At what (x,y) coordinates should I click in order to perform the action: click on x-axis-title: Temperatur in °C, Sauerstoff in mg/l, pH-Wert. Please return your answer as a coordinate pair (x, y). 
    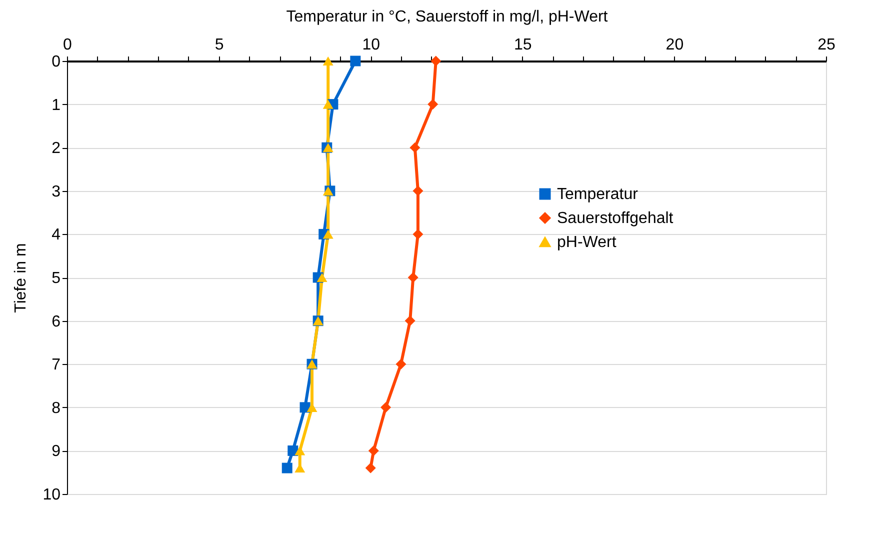
    Looking at the image, I should click on (447, 17).